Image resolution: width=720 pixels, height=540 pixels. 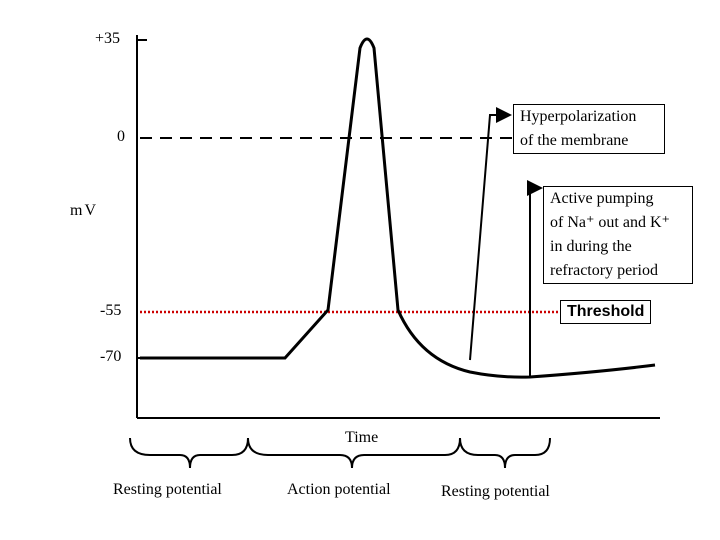 What do you see at coordinates (111, 356) in the screenshot?
I see `y-tick-label: -70` at bounding box center [111, 356].